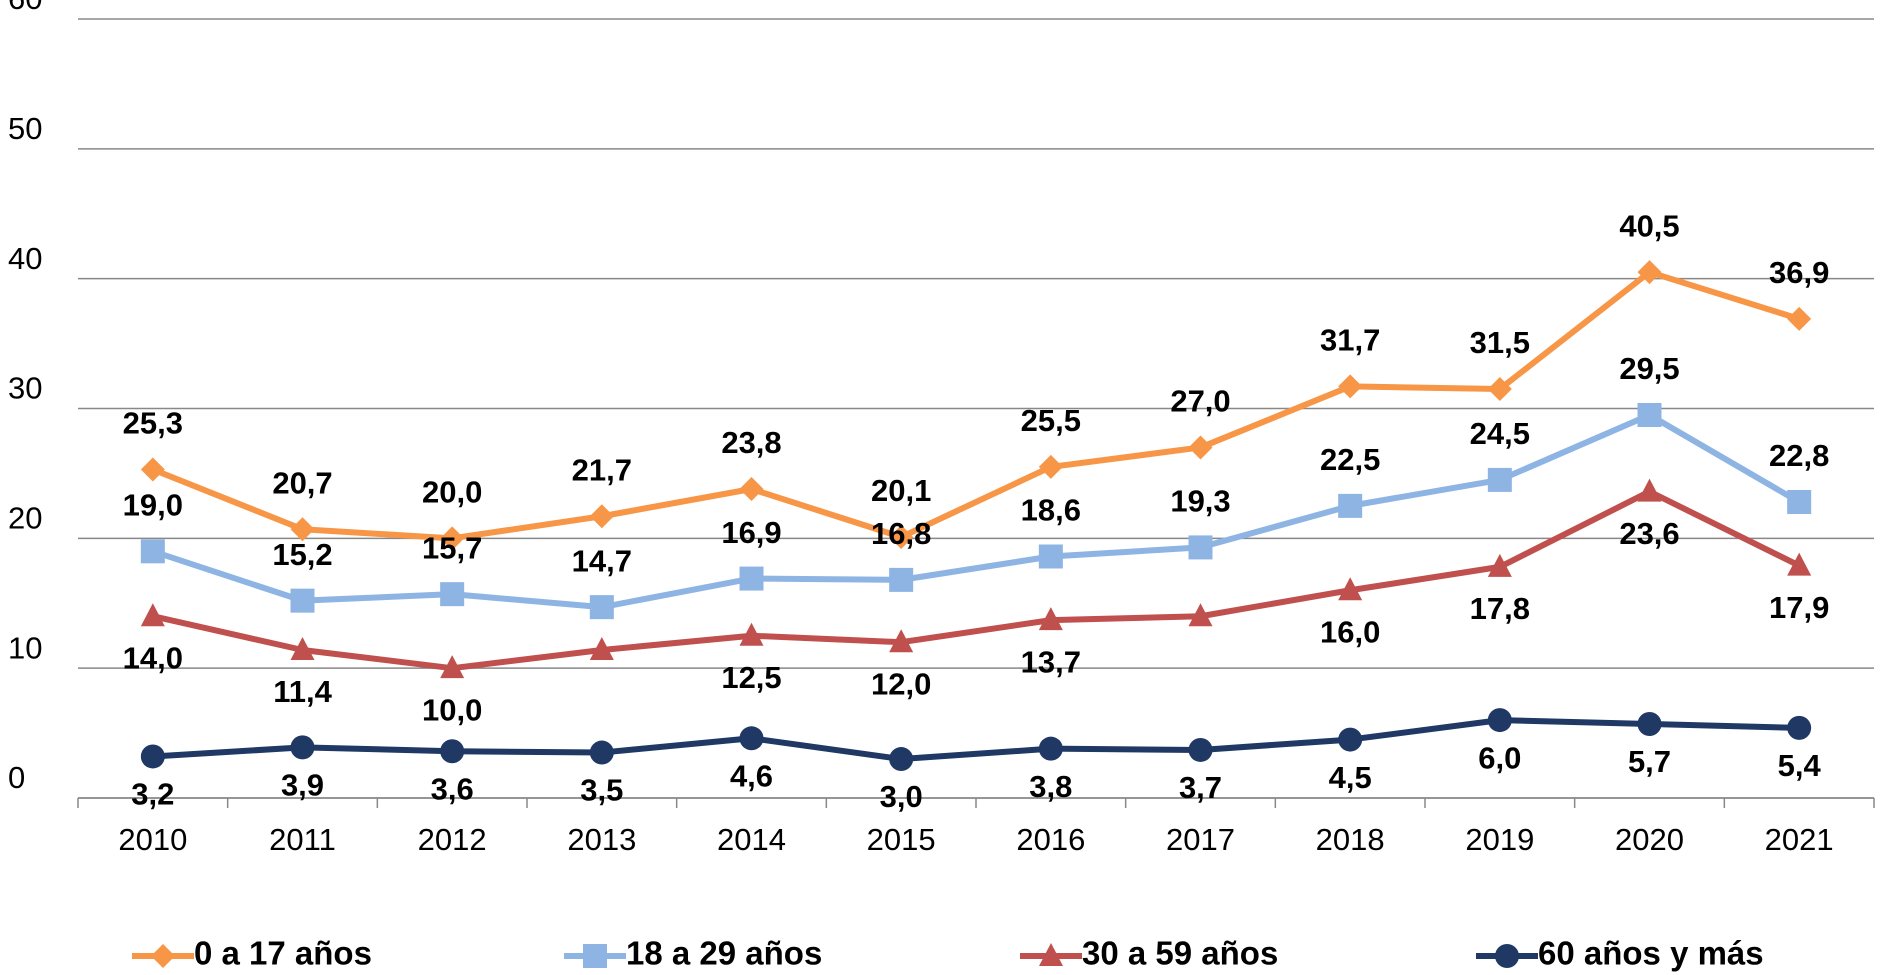 The height and width of the screenshot is (975, 1881). Describe the element at coordinates (1350, 631) in the screenshot. I see `data-label: 16,0` at that location.